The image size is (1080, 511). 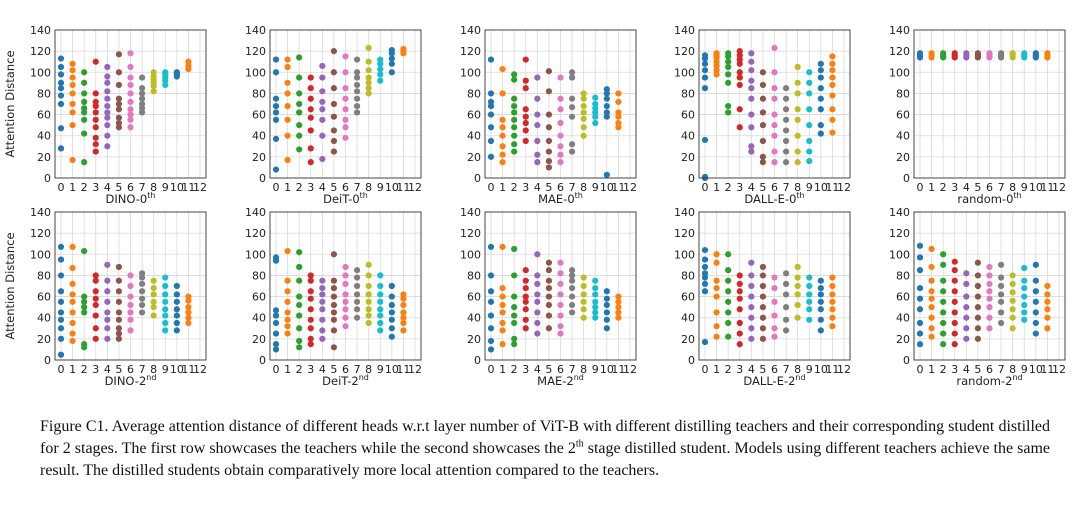 I want to click on x-tick-label: 1, so click(x=716, y=369).